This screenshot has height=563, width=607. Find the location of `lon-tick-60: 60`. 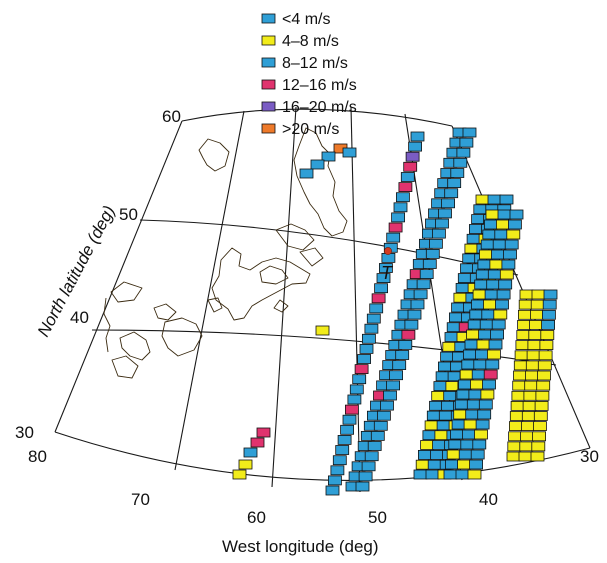

lon-tick-60: 60 is located at coordinates (256, 517).